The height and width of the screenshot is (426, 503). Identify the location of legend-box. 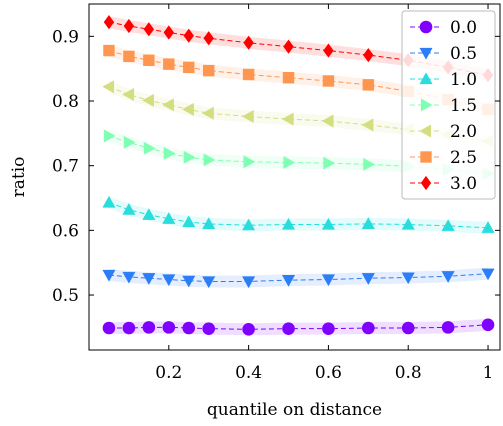
(448, 105).